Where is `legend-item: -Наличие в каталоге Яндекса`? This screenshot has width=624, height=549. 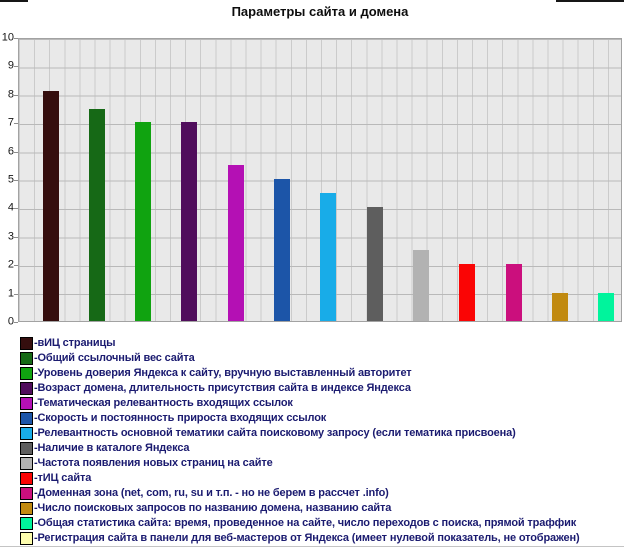 legend-item: -Наличие в каталоге Яндекса is located at coordinates (320, 448).